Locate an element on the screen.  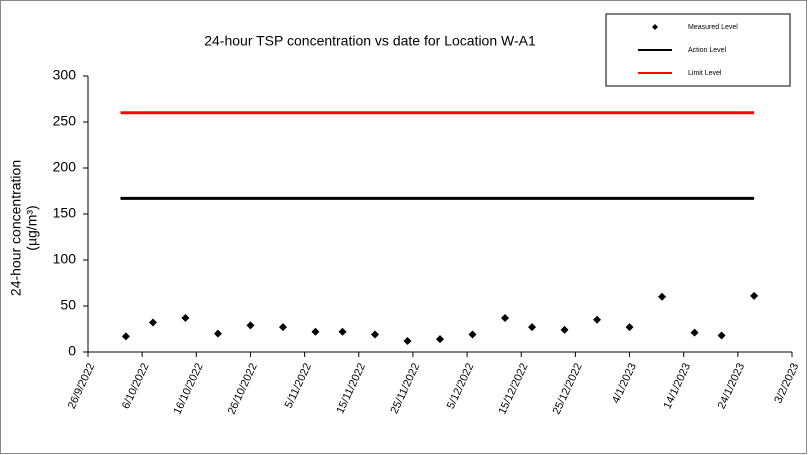
legend-box is located at coordinates (698, 50).